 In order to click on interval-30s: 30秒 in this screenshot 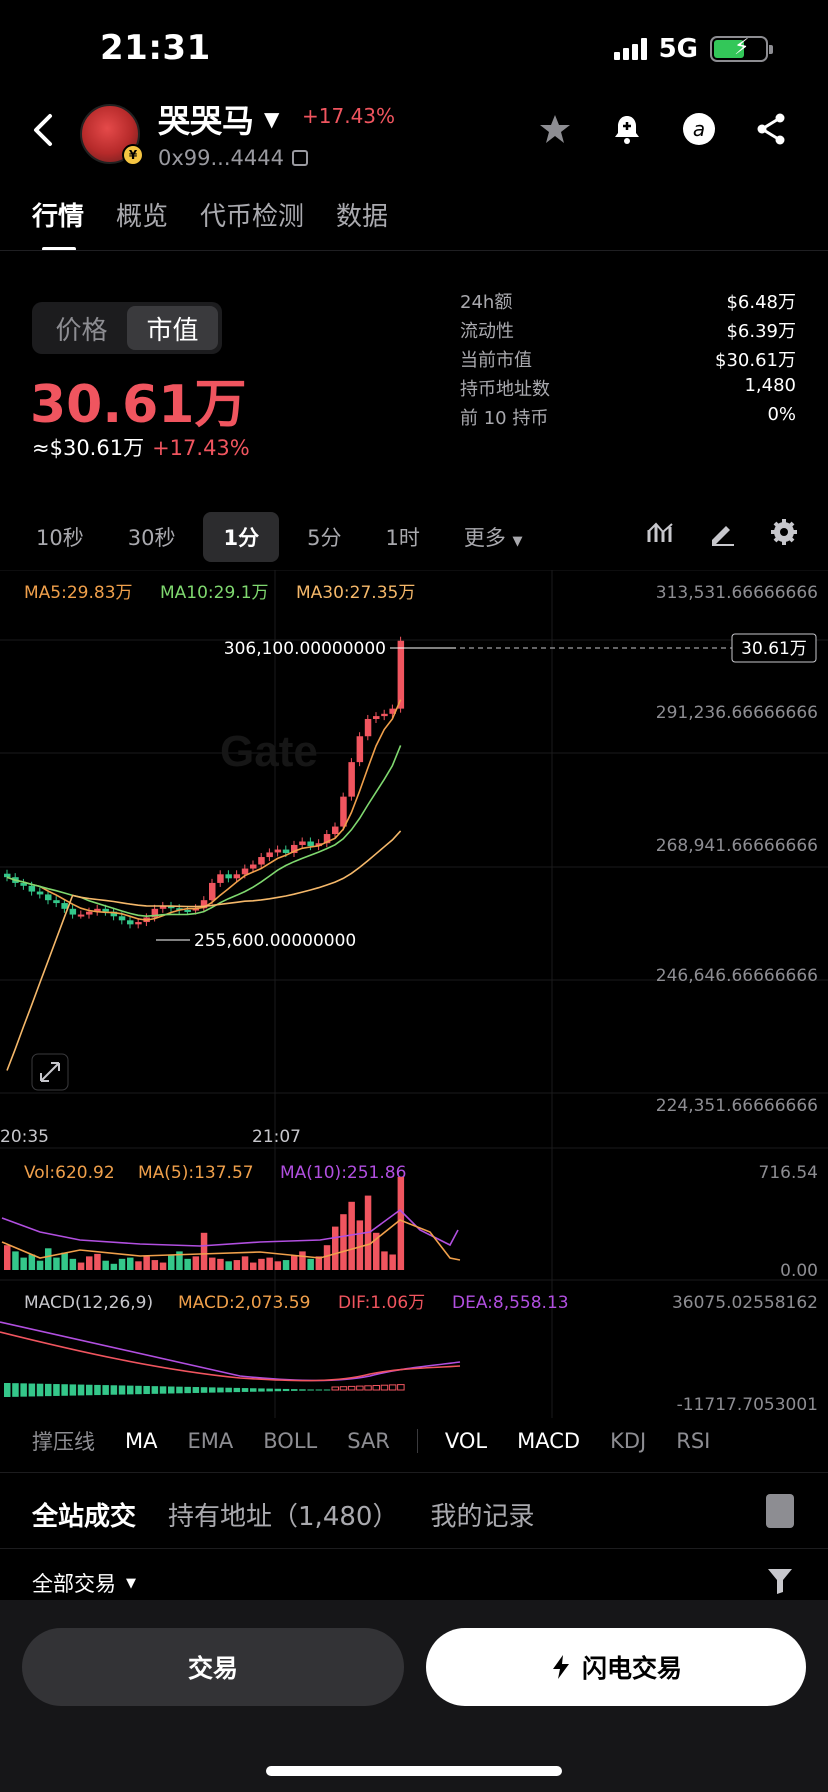, I will do `click(151, 538)`.